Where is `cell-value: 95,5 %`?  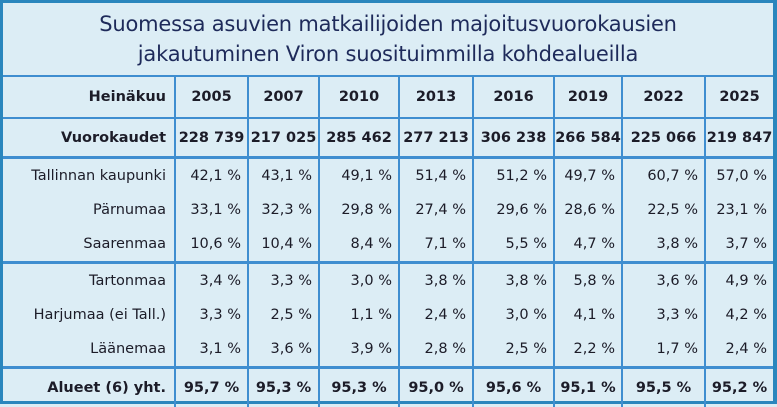
cell-value: 95,5 % is located at coordinates (663, 387).